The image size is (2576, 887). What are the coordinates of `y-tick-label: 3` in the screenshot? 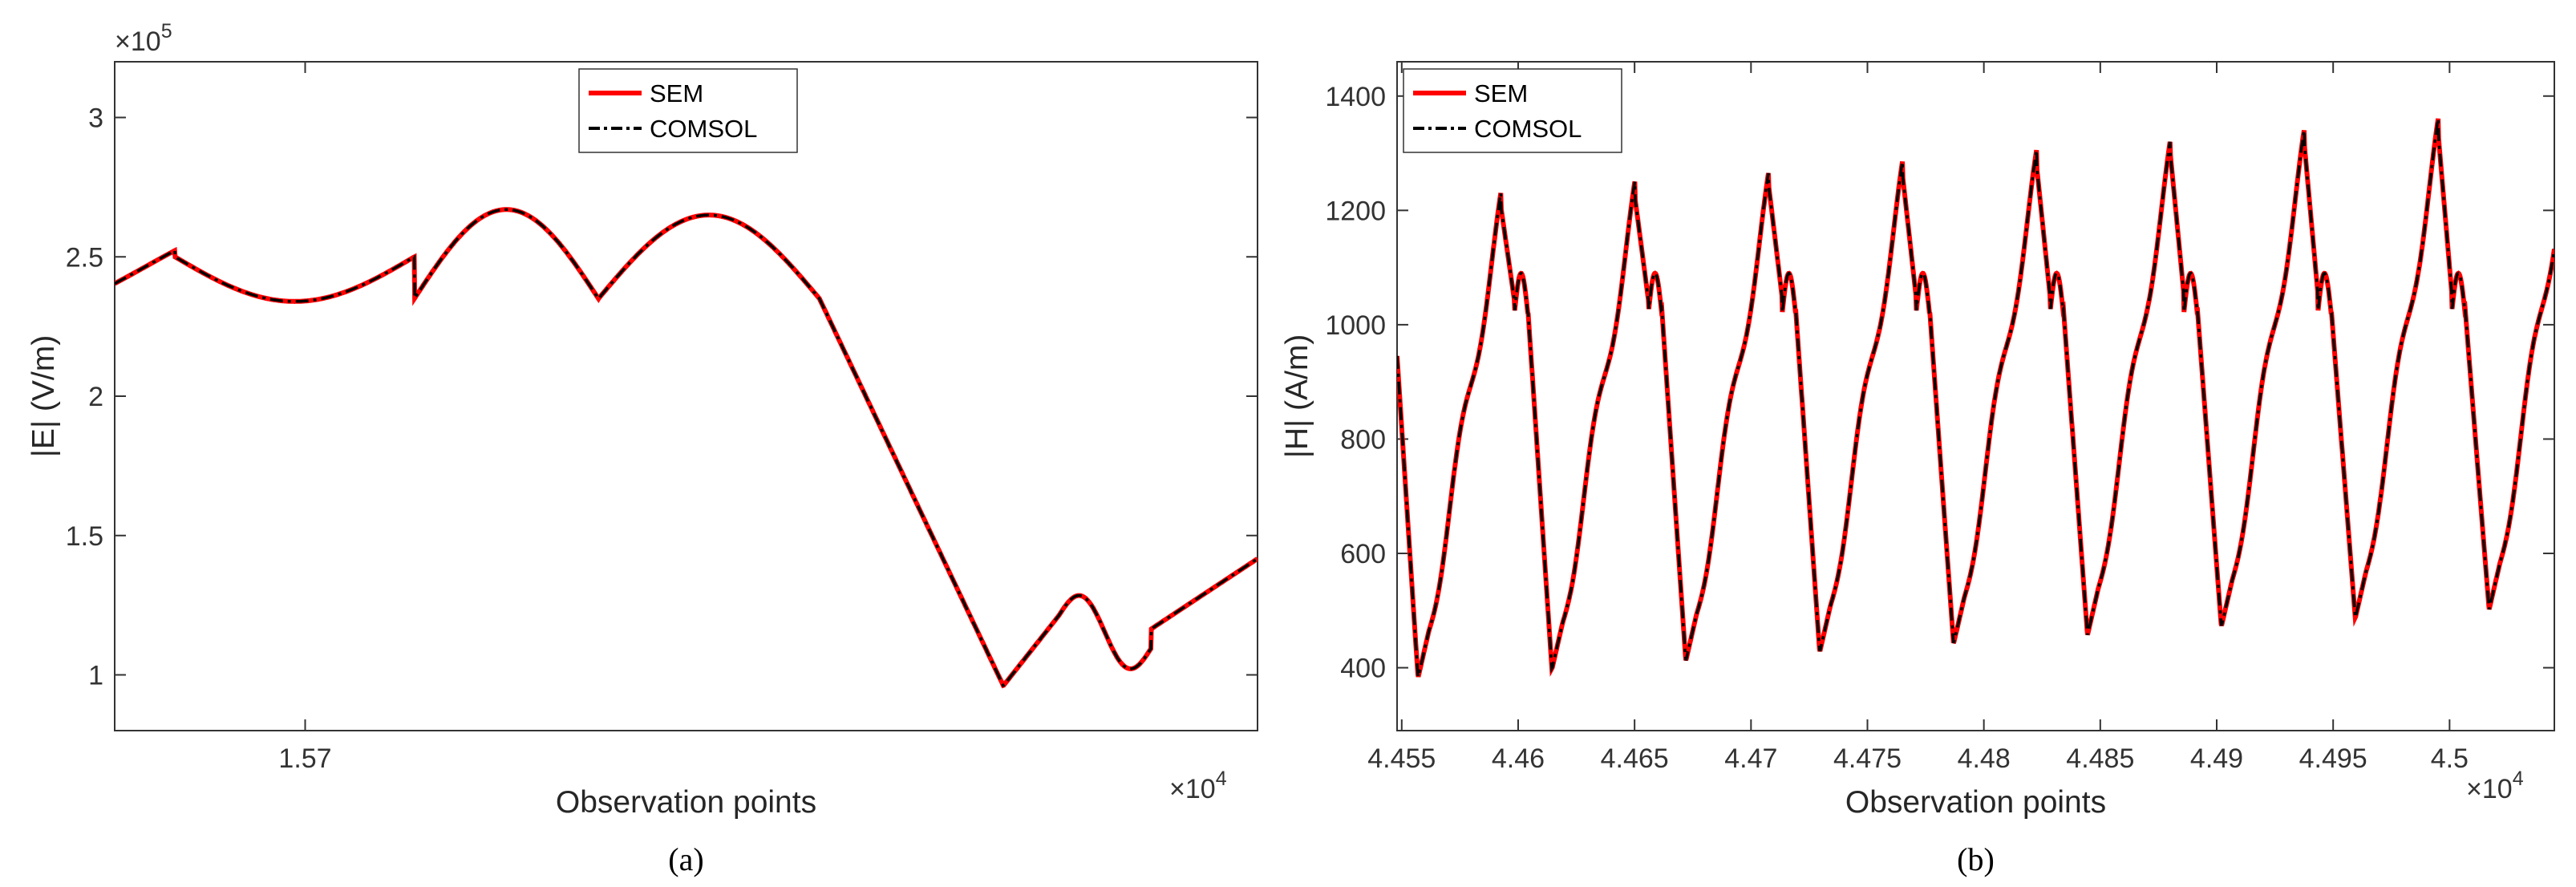 It's located at (95, 119).